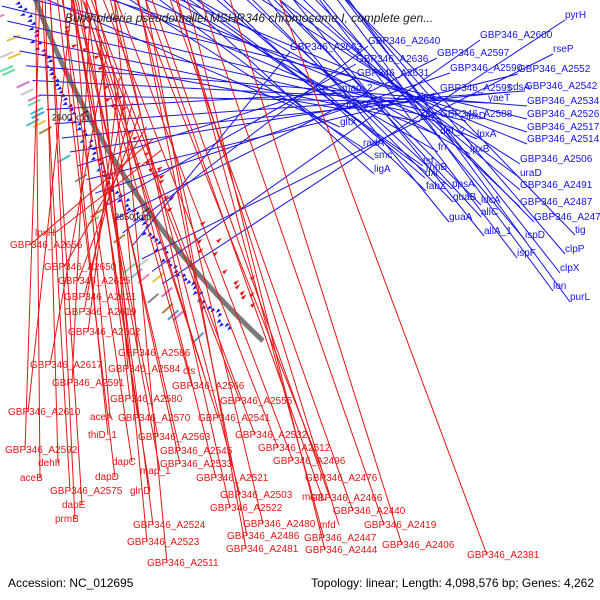 The height and width of the screenshot is (600, 600). What do you see at coordinates (418, 545) in the screenshot?
I see `reverse-gene-label: GBP346_A2406` at bounding box center [418, 545].